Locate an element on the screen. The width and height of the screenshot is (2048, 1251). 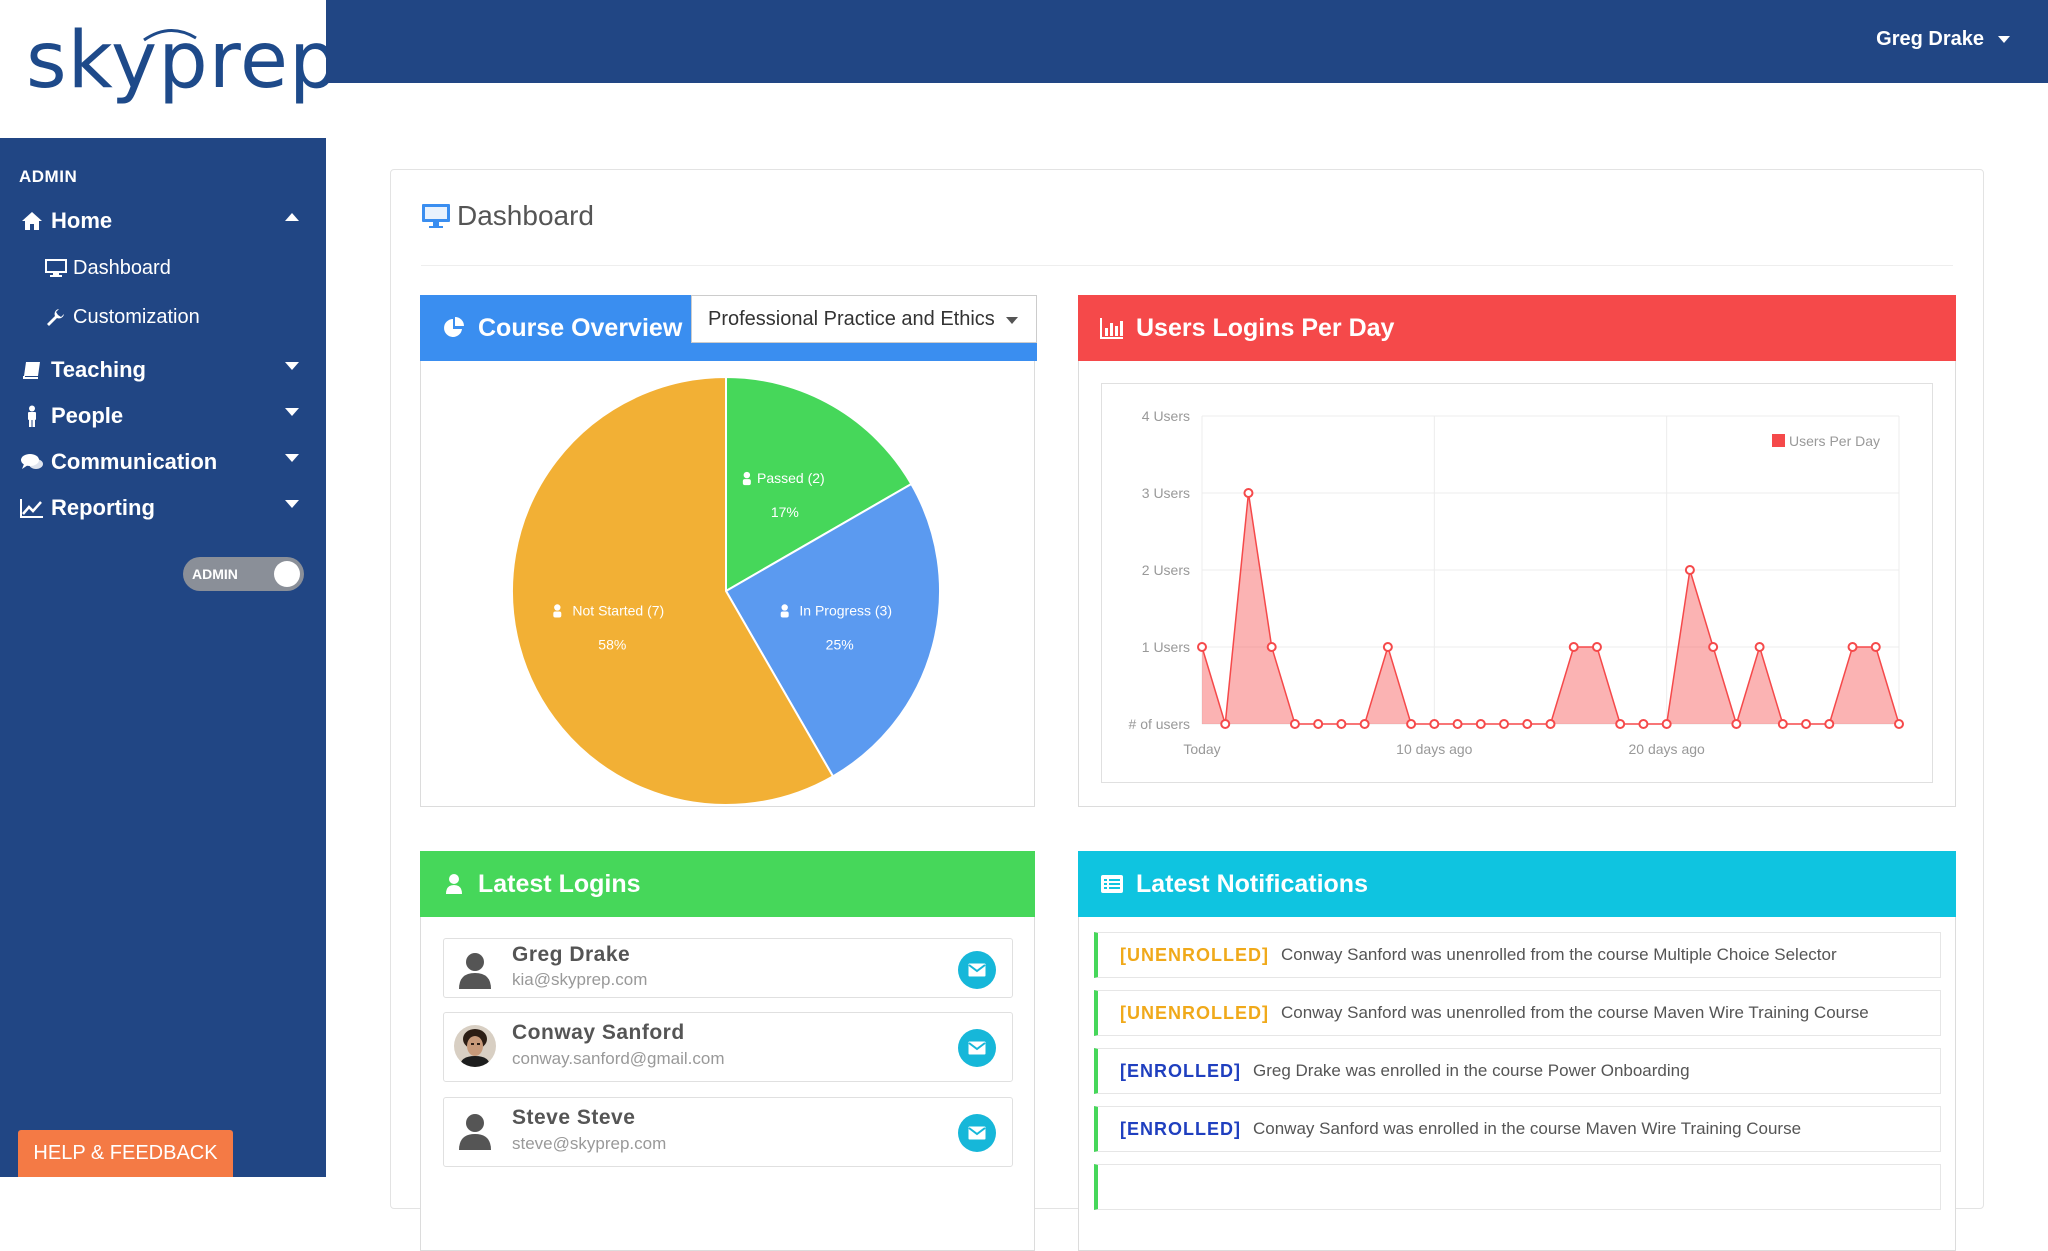
y-tick-label: # of users is located at coordinates (1159, 724).